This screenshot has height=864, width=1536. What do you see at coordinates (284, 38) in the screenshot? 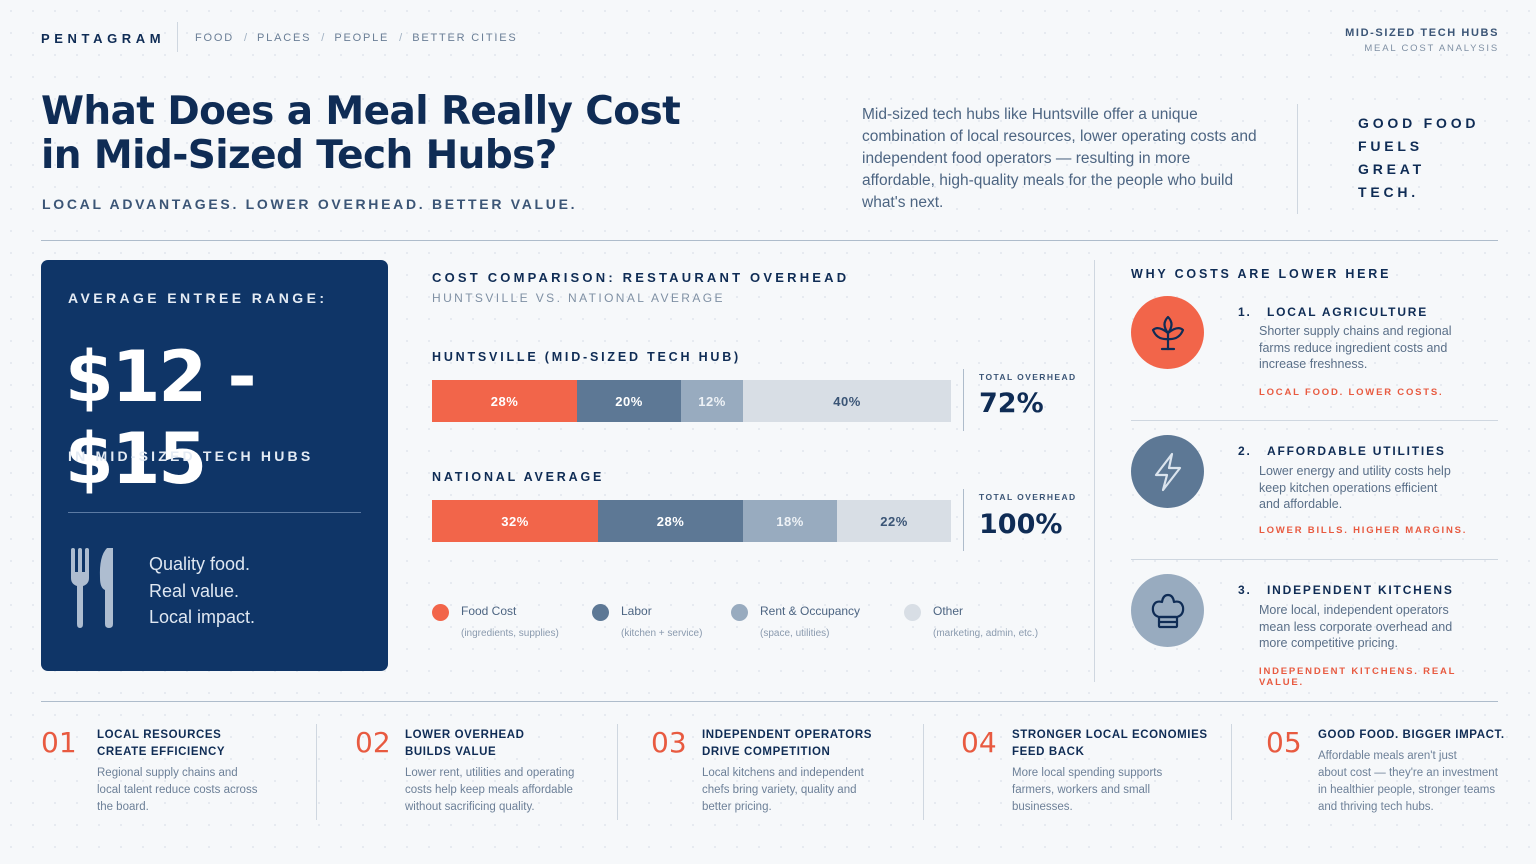
I see `nav-item-places: PLACES` at bounding box center [284, 38].